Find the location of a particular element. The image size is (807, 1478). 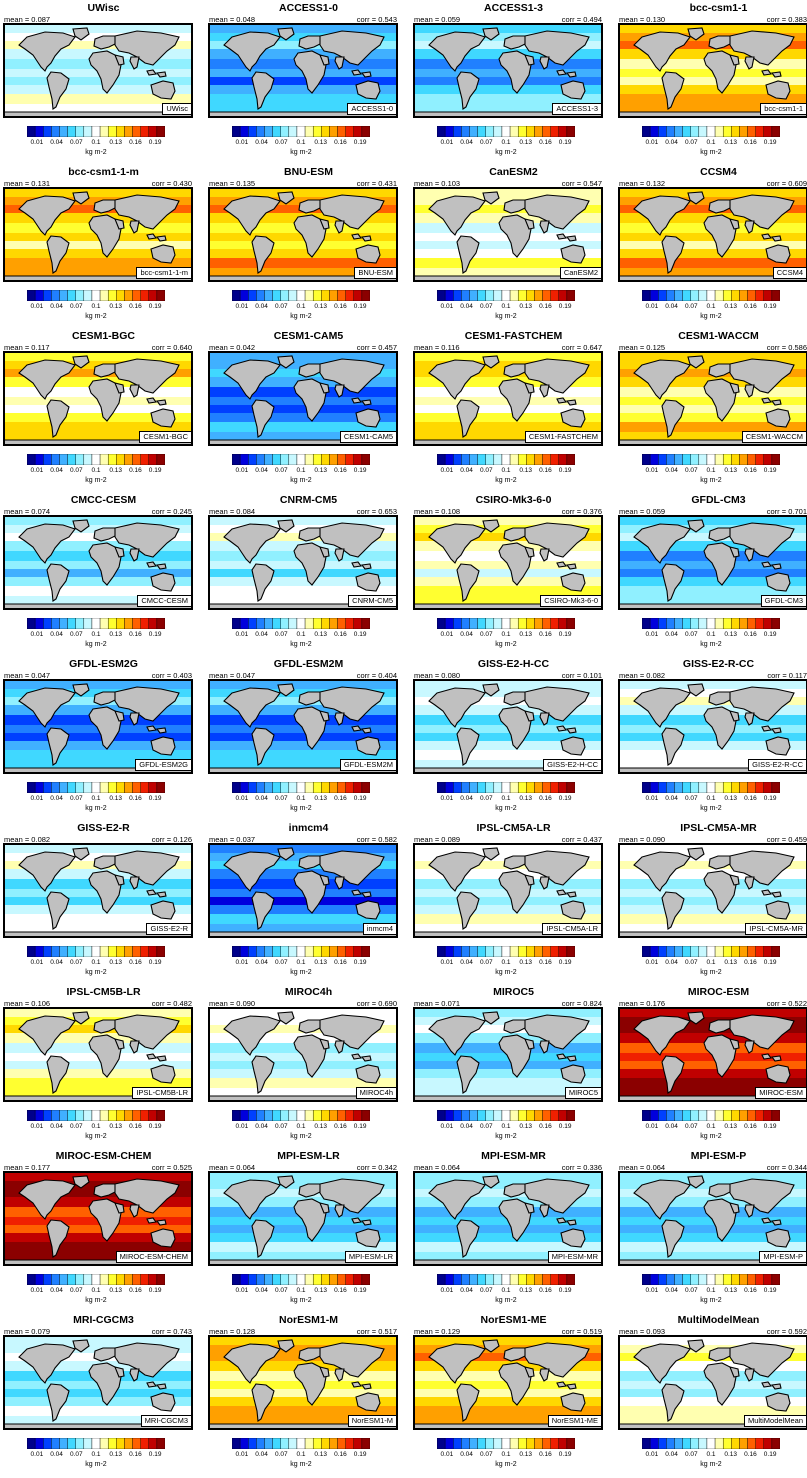

colorbar-tick-label: 0.16 is located at coordinates (750, 1454).